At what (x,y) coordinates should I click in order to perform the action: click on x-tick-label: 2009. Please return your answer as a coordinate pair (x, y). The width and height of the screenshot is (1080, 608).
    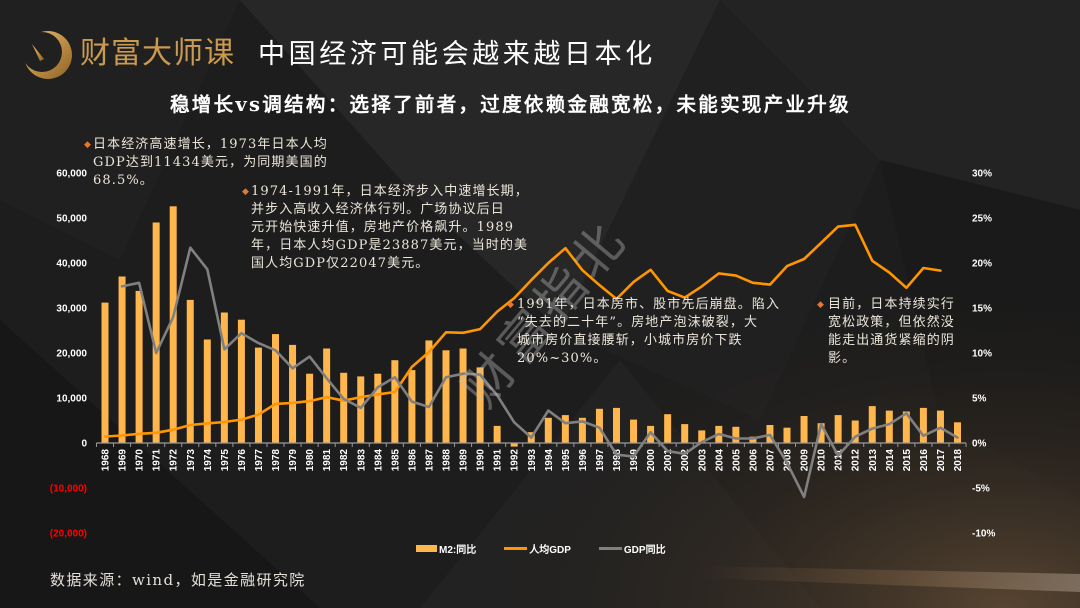
    Looking at the image, I should click on (805, 460).